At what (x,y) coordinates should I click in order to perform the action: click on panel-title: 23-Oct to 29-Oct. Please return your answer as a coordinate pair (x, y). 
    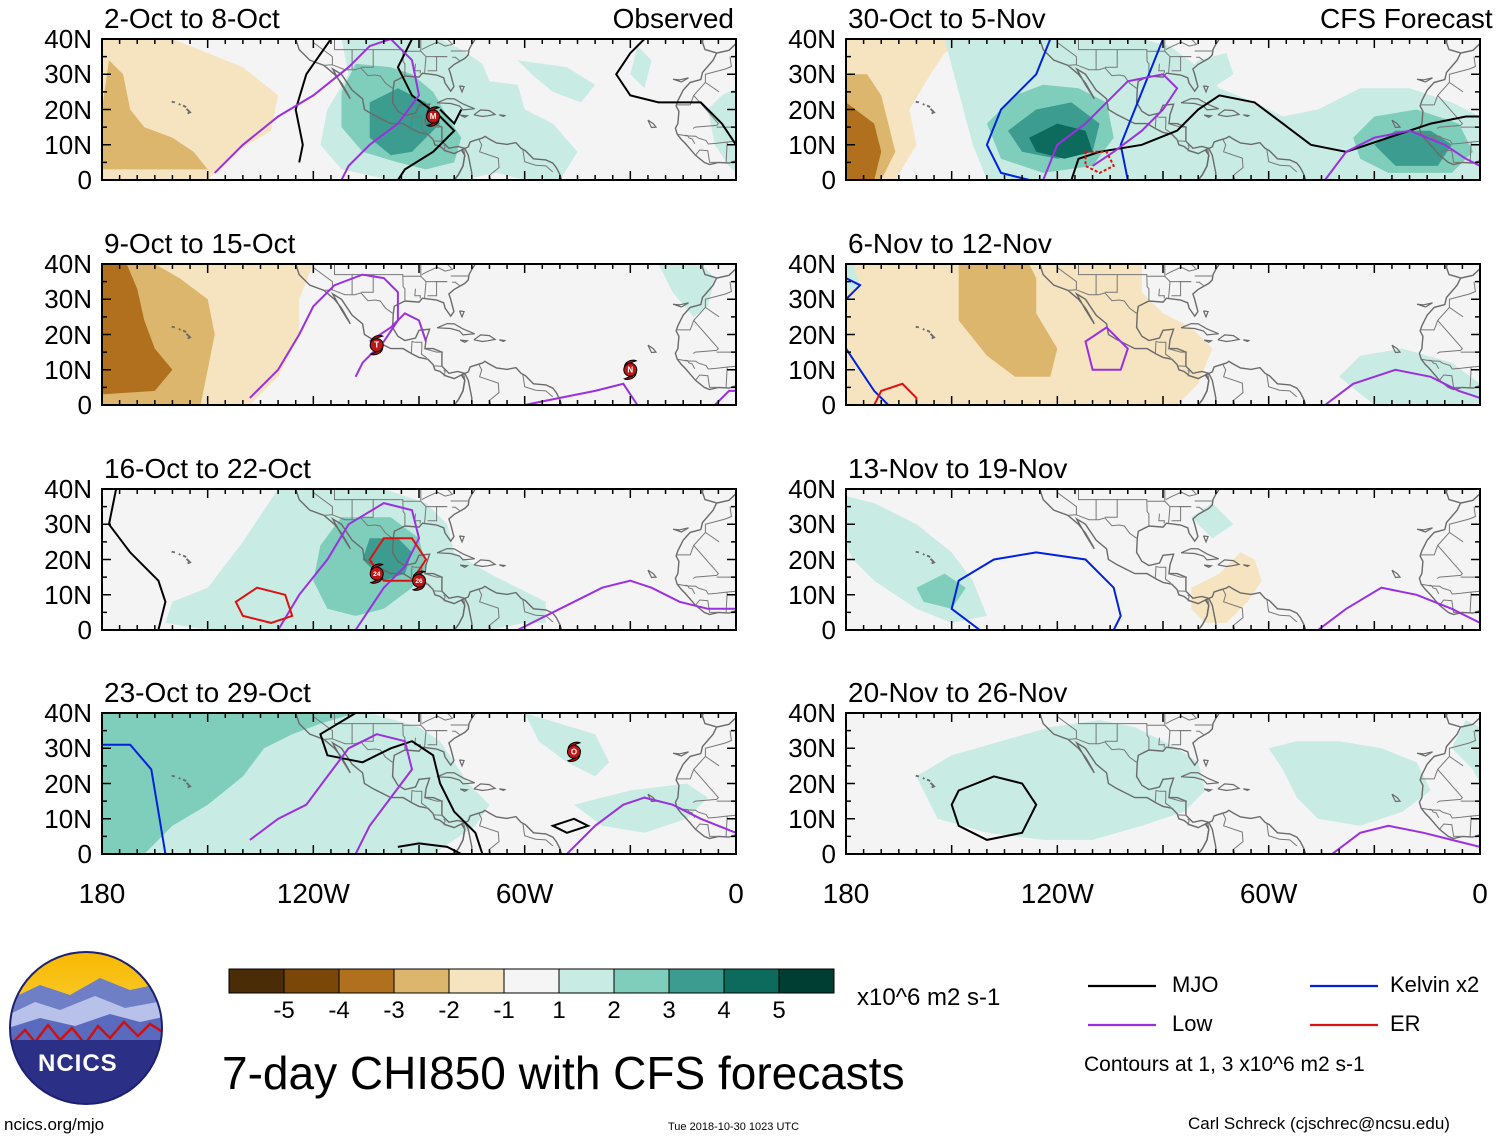
    Looking at the image, I should click on (207, 693).